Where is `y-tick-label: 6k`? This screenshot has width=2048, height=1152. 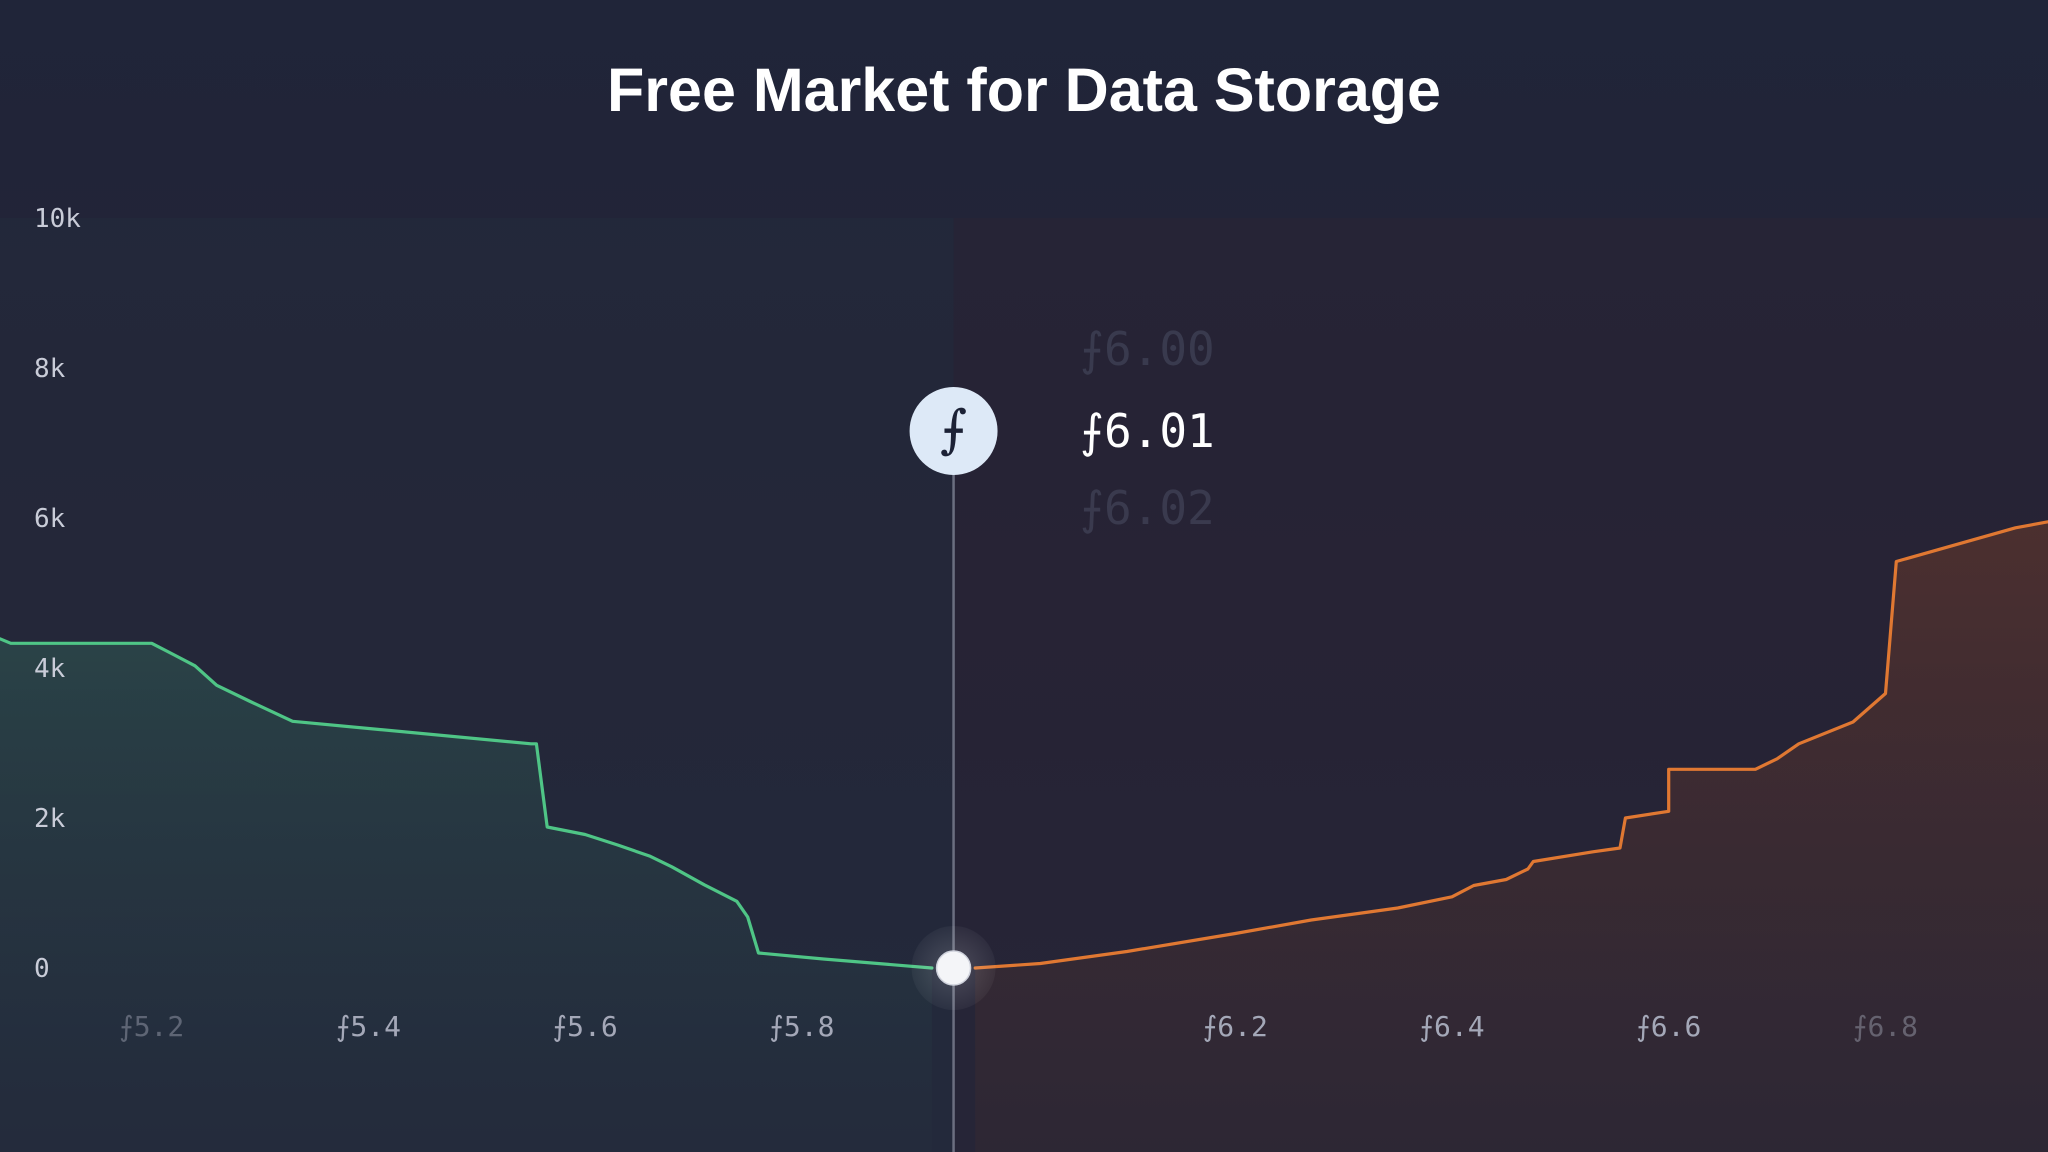 y-tick-label: 6k is located at coordinates (50, 519).